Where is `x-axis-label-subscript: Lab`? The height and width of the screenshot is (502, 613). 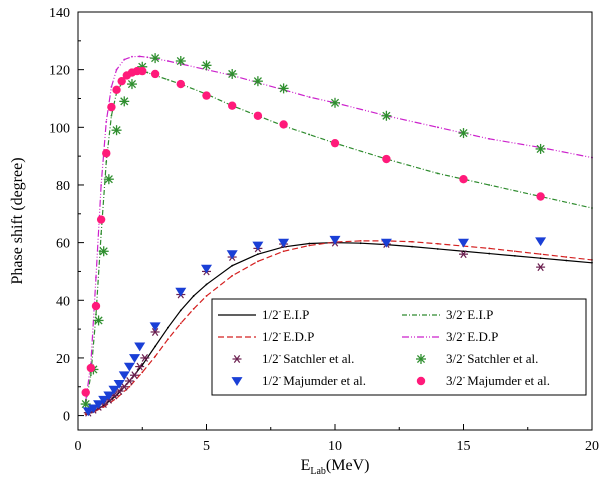
x-axis-label-subscript: Lab is located at coordinates (318, 471).